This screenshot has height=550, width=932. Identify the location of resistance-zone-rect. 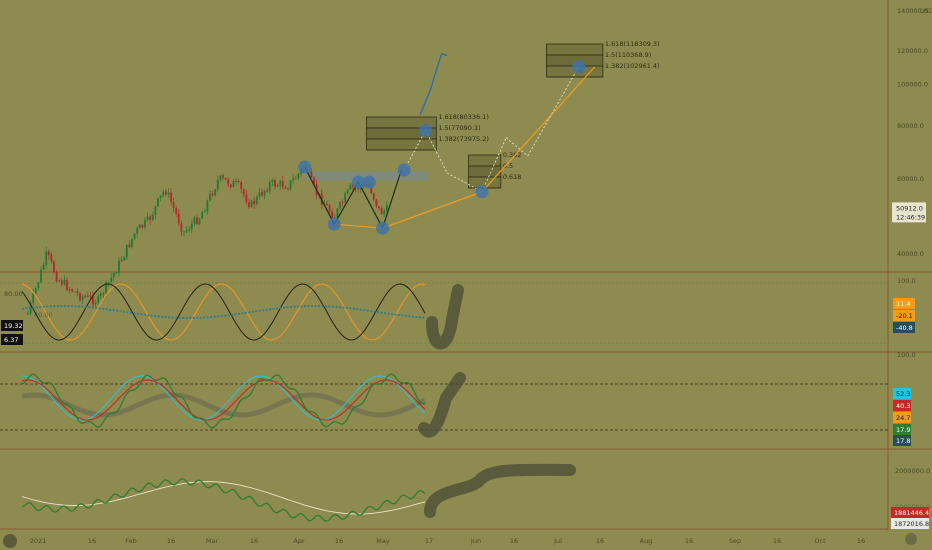
(366, 176).